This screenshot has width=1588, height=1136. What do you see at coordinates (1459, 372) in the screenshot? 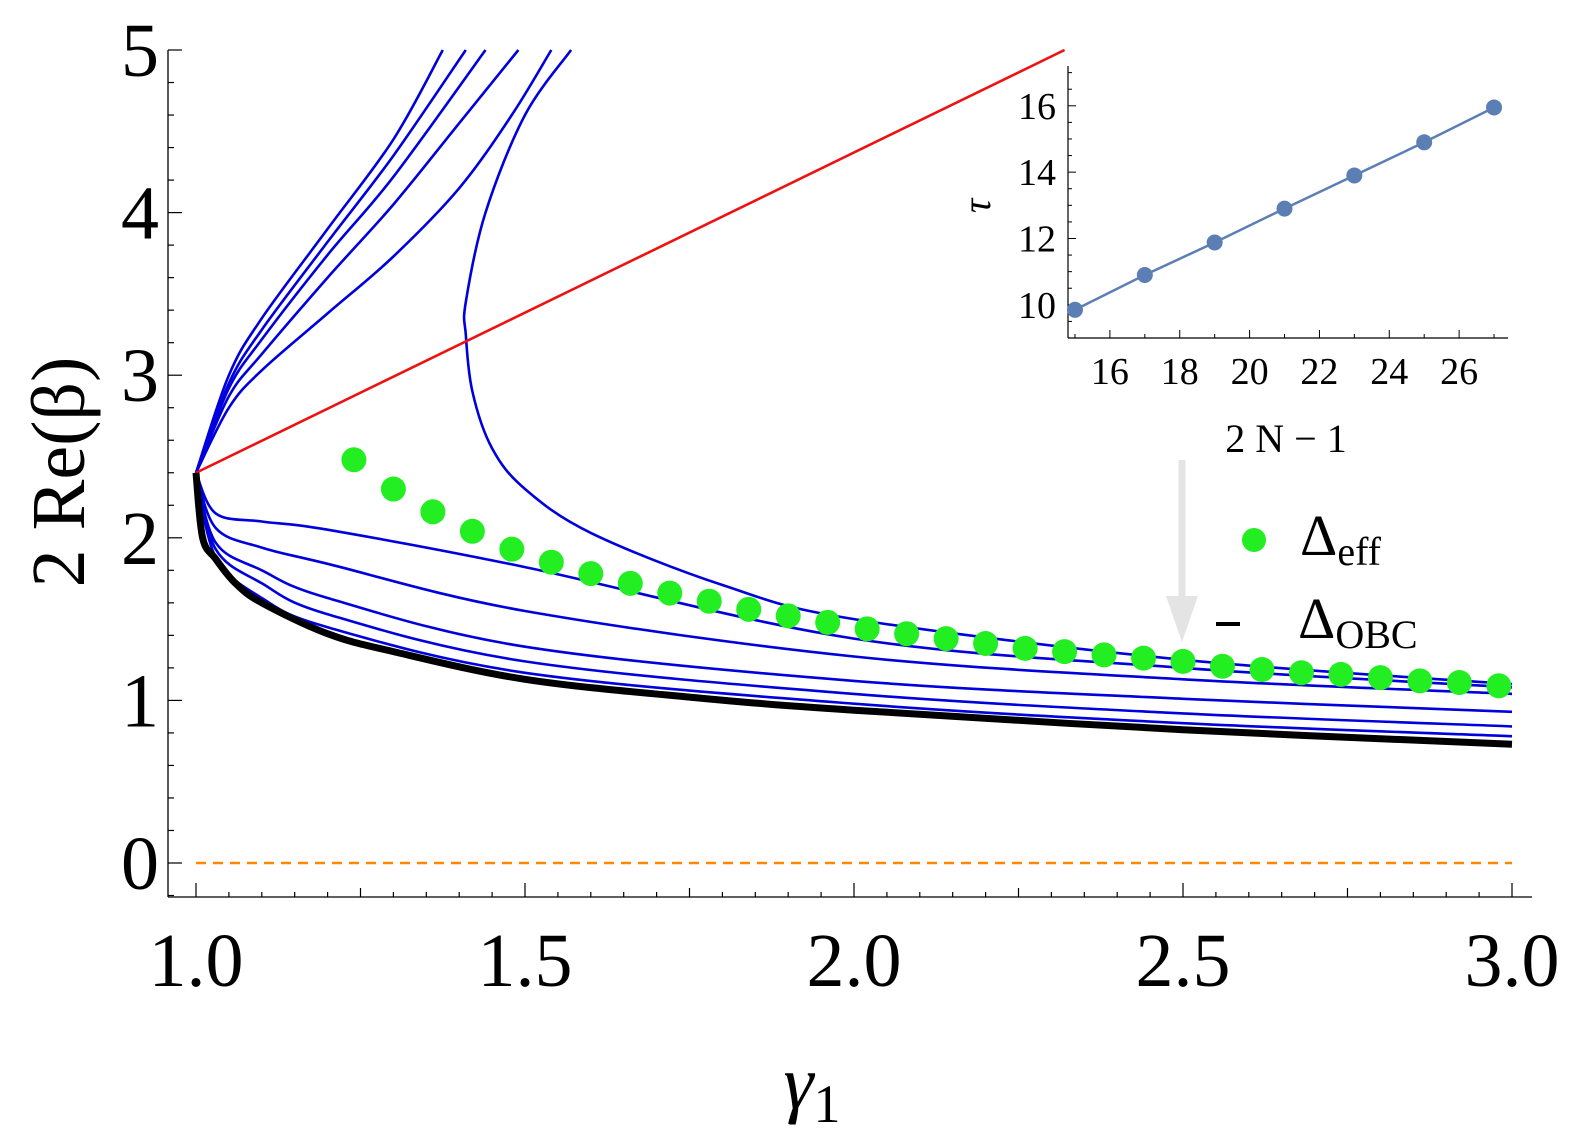
I see `inset-x-tick-label: 26` at bounding box center [1459, 372].